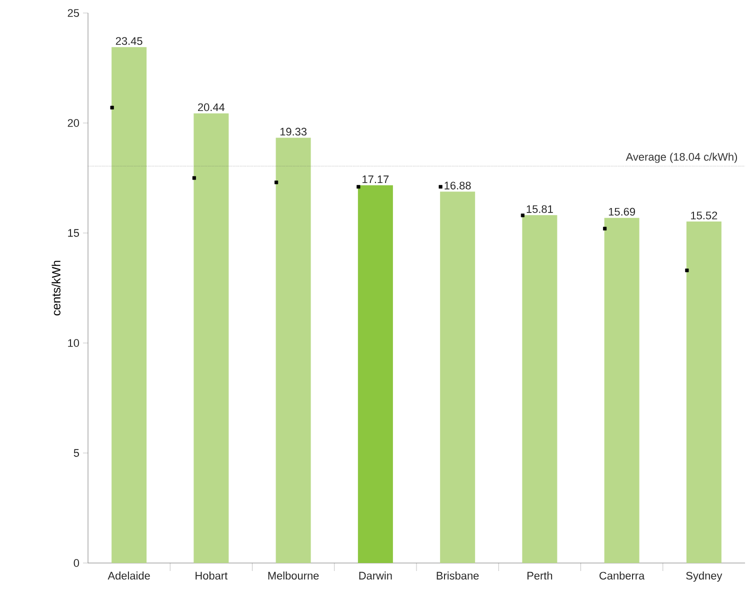  Describe the element at coordinates (622, 576) in the screenshot. I see `x-tick-label: Canberra` at that location.